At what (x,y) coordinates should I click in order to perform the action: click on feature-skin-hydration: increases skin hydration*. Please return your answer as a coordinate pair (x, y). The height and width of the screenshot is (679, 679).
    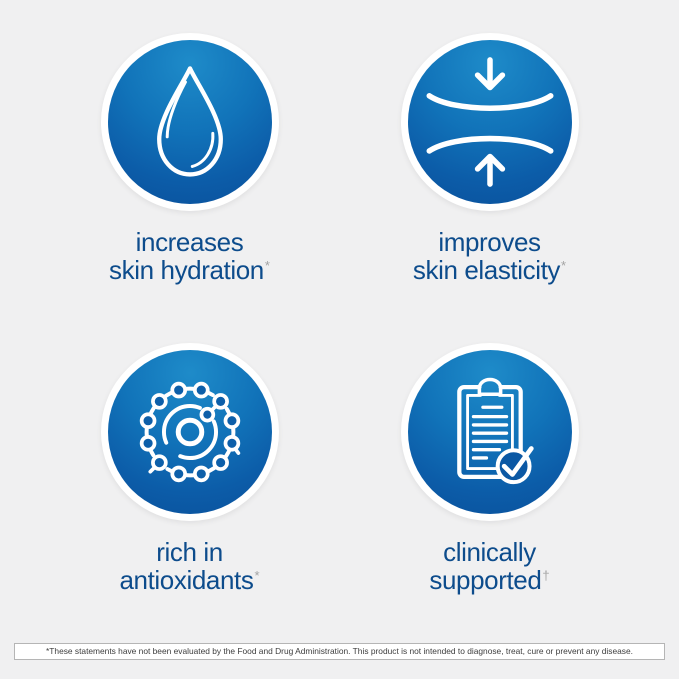
    Looking at the image, I should click on (189, 161).